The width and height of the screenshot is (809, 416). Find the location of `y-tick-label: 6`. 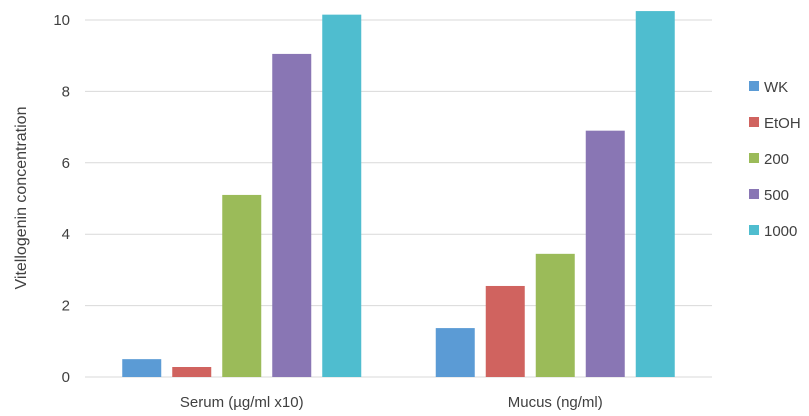

y-tick-label: 6 is located at coordinates (66, 163).